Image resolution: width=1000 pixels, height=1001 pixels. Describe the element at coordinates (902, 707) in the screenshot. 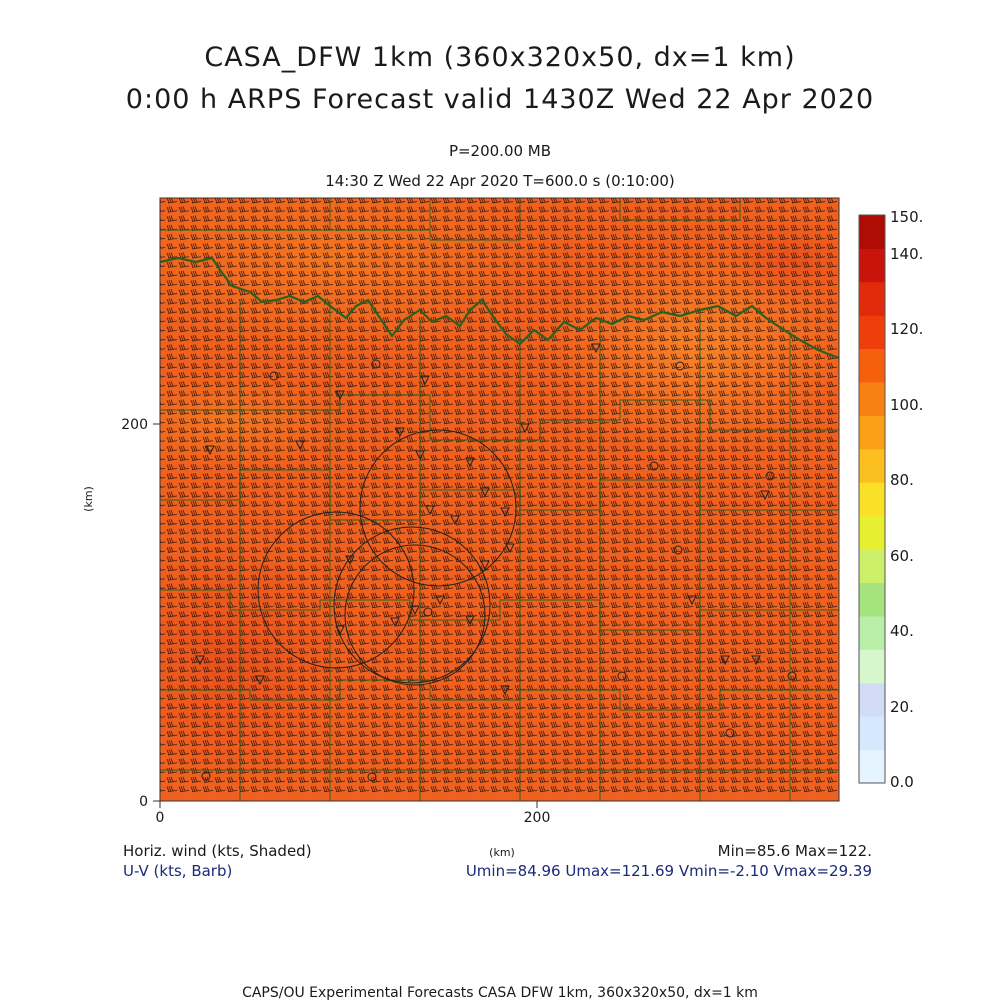

I see `colorbar-label-20: 20.` at that location.